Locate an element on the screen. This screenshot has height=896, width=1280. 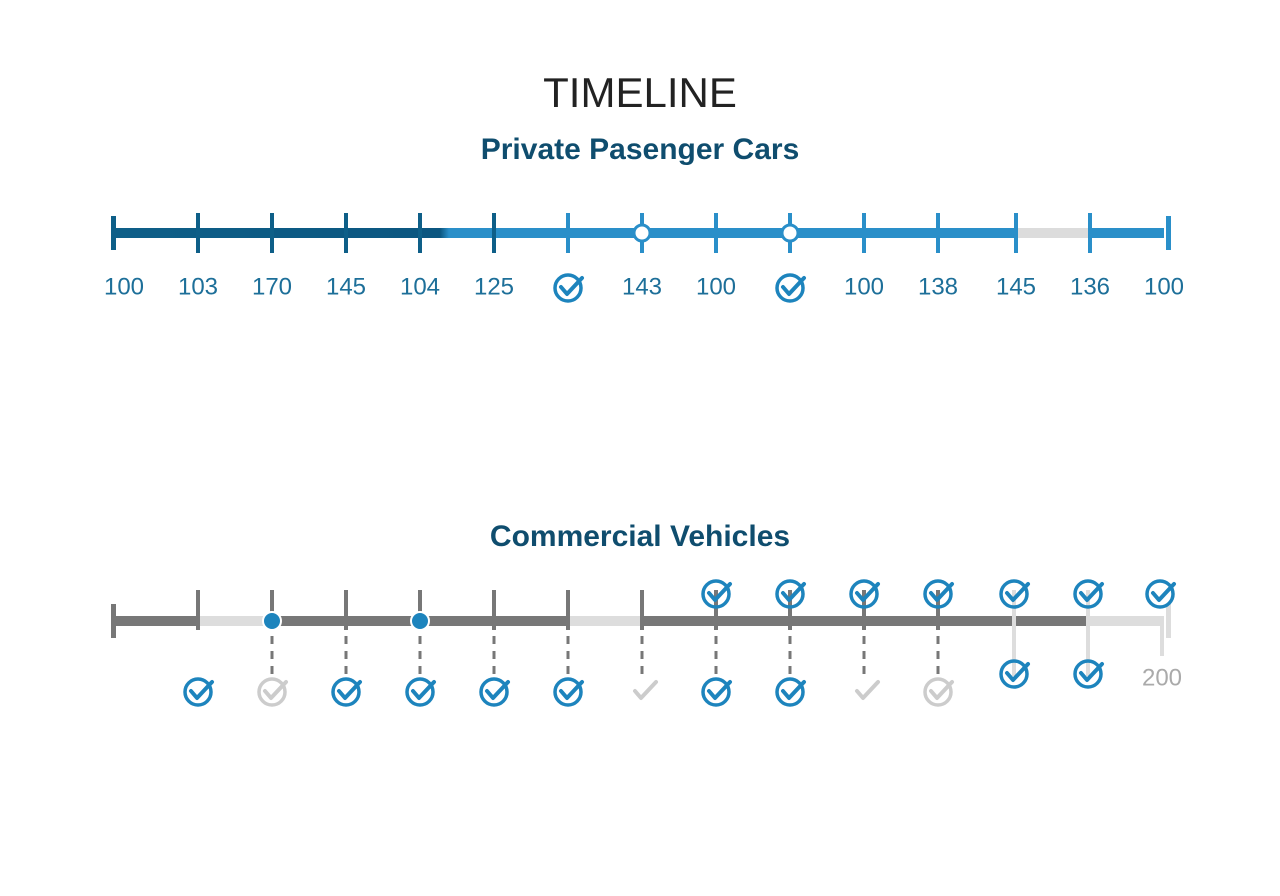
section-title: Private Pasenger Cars is located at coordinates (640, 149).